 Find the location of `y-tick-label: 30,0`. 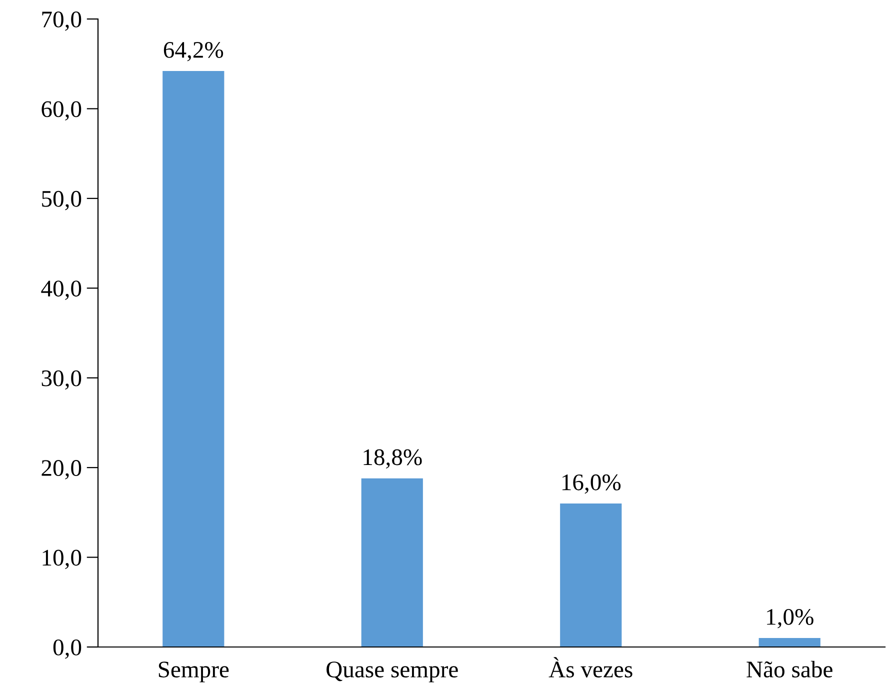

y-tick-label: 30,0 is located at coordinates (62, 380).